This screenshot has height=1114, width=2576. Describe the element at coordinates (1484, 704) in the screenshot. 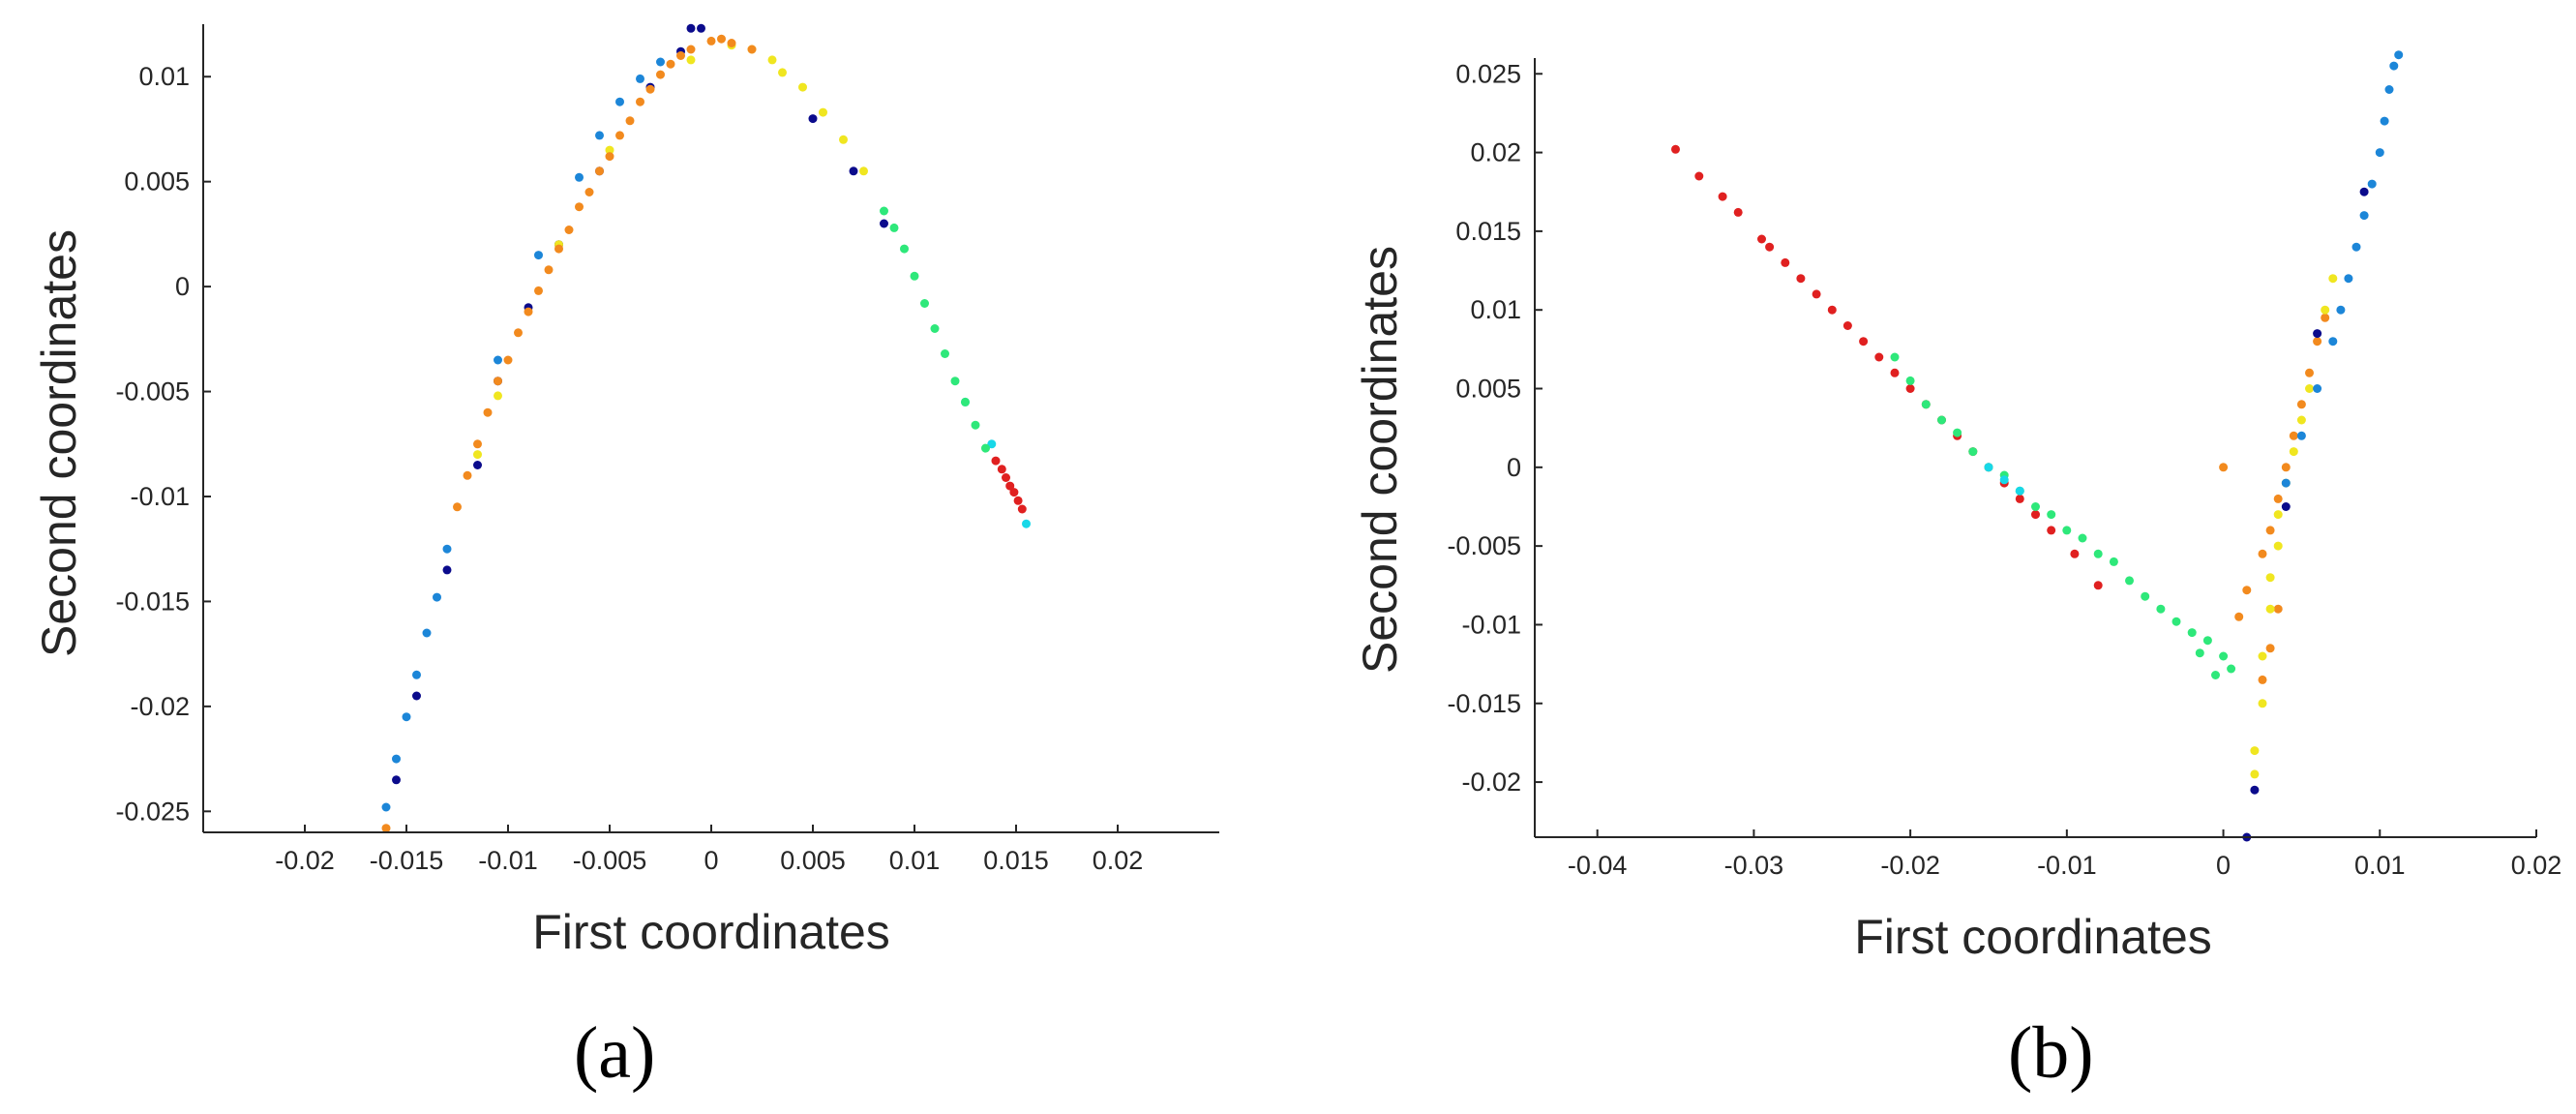

I see `panel-b-ytick-label-1: -0.015` at that location.